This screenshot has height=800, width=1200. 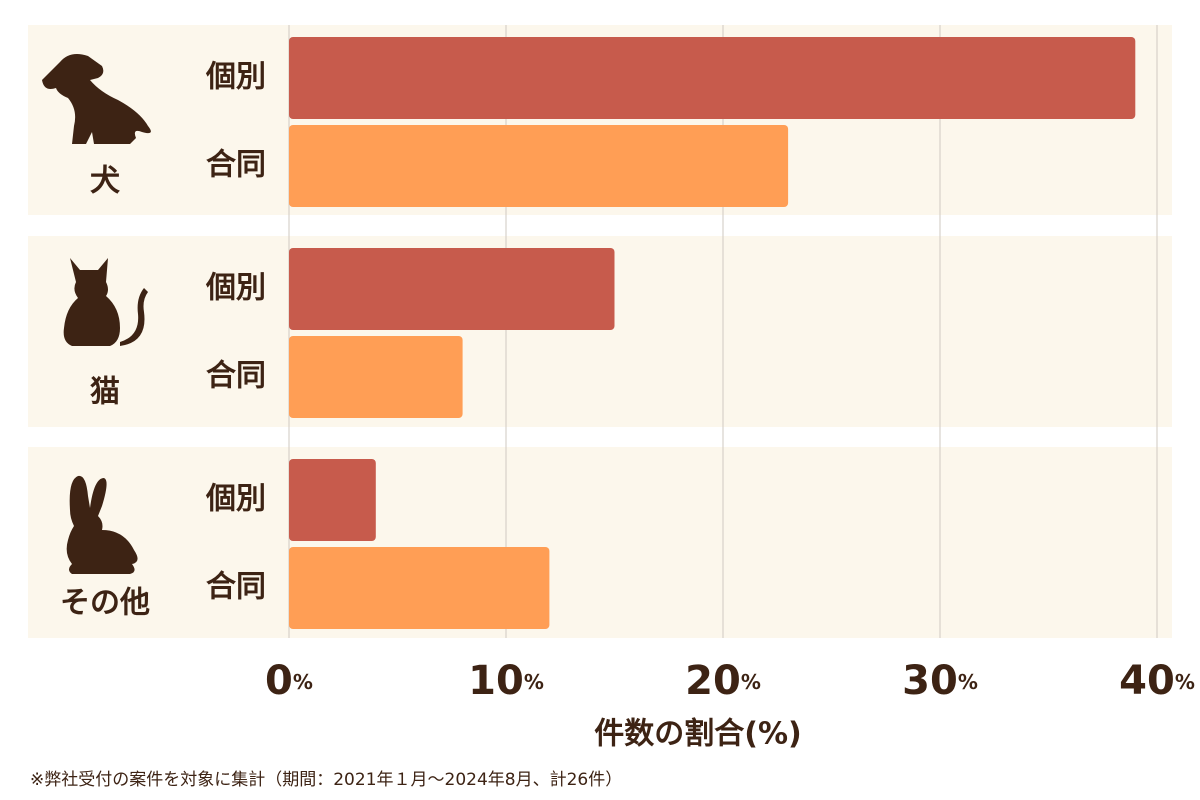 What do you see at coordinates (289, 681) in the screenshot?
I see `x-tick-label: 0%` at bounding box center [289, 681].